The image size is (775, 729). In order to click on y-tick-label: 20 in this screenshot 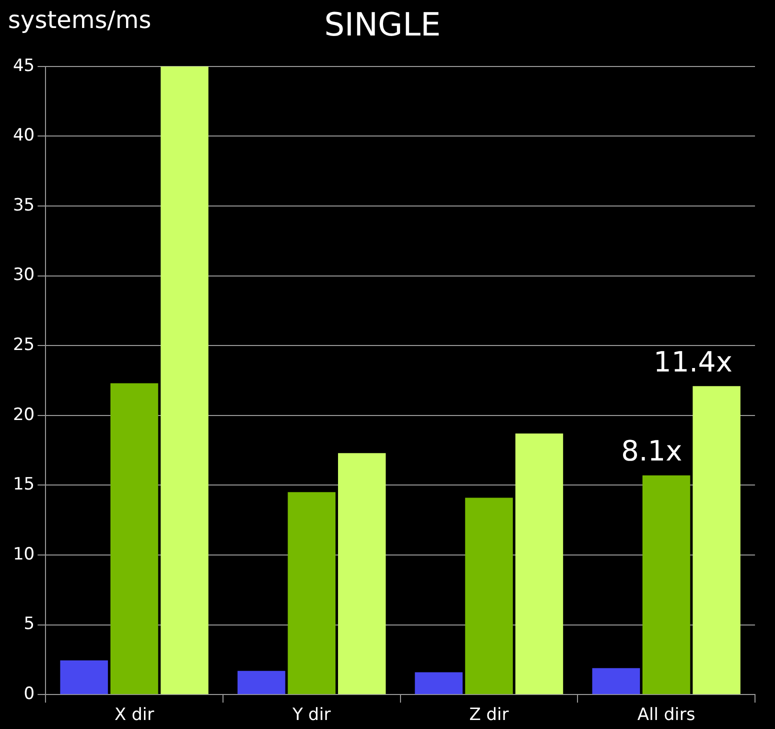, I will do `click(23, 414)`.